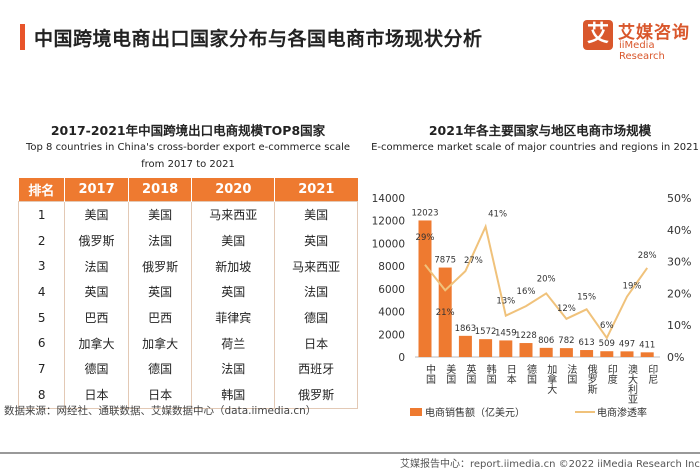 The image size is (700, 470). I want to click on line-value-label: 6%, so click(607, 326).